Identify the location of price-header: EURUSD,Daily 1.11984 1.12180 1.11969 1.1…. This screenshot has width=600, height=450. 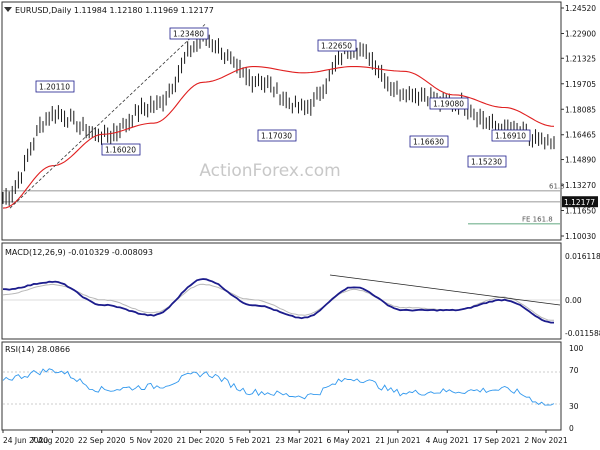
(114, 10).